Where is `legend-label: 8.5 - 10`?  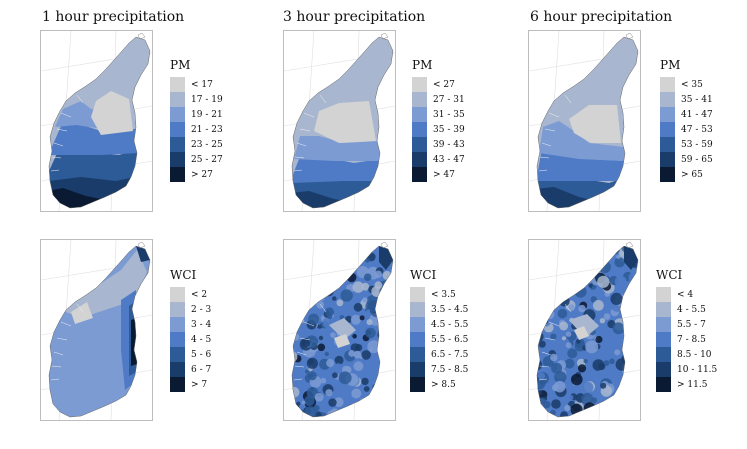
legend-label: 8.5 - 10 is located at coordinates (694, 354).